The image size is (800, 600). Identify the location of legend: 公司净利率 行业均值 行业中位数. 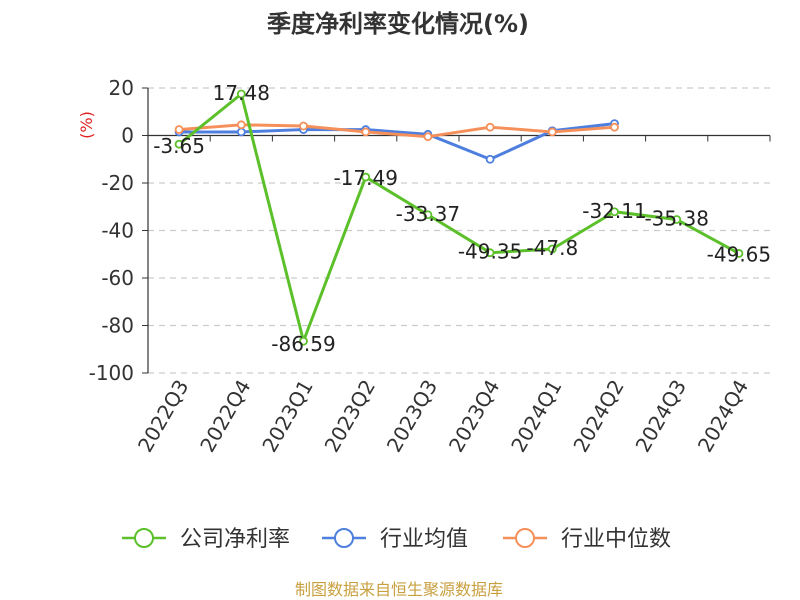
(396, 539).